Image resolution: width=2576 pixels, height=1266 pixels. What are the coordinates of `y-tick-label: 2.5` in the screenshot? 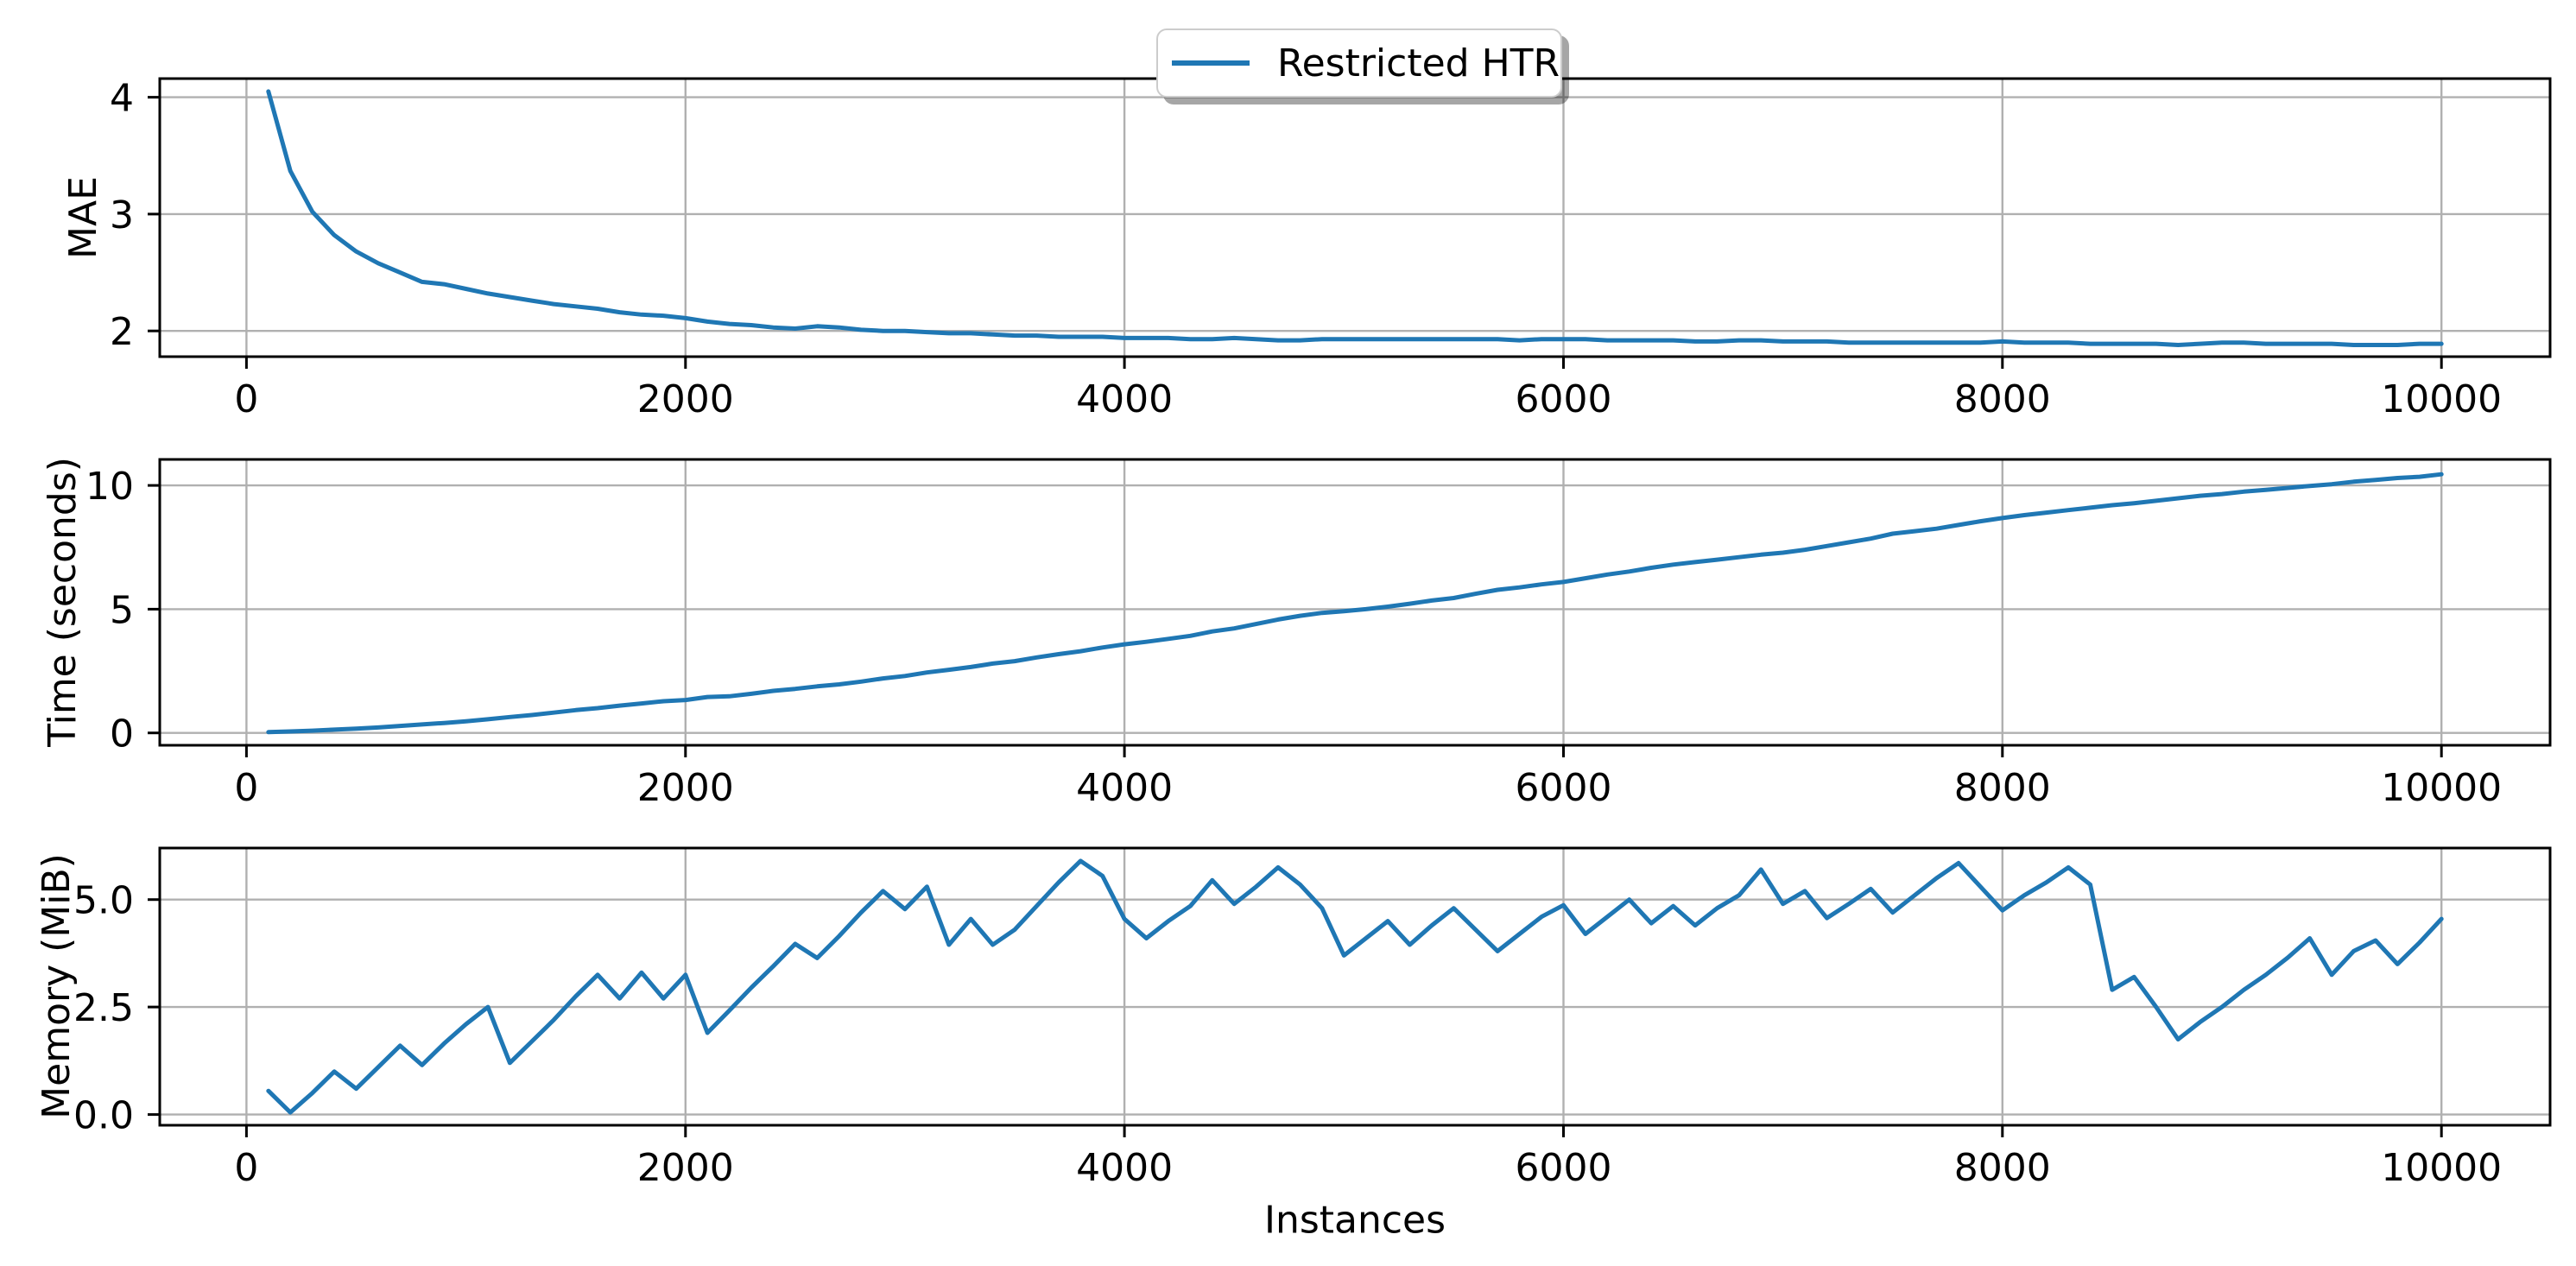 It's located at (103, 1008).